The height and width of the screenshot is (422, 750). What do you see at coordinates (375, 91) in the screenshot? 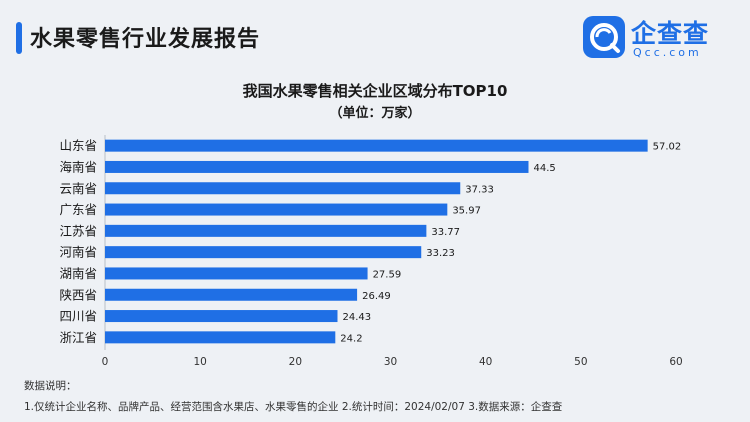
I see `chart-title: 我国水果零售相关企业区域分布TOP10` at bounding box center [375, 91].